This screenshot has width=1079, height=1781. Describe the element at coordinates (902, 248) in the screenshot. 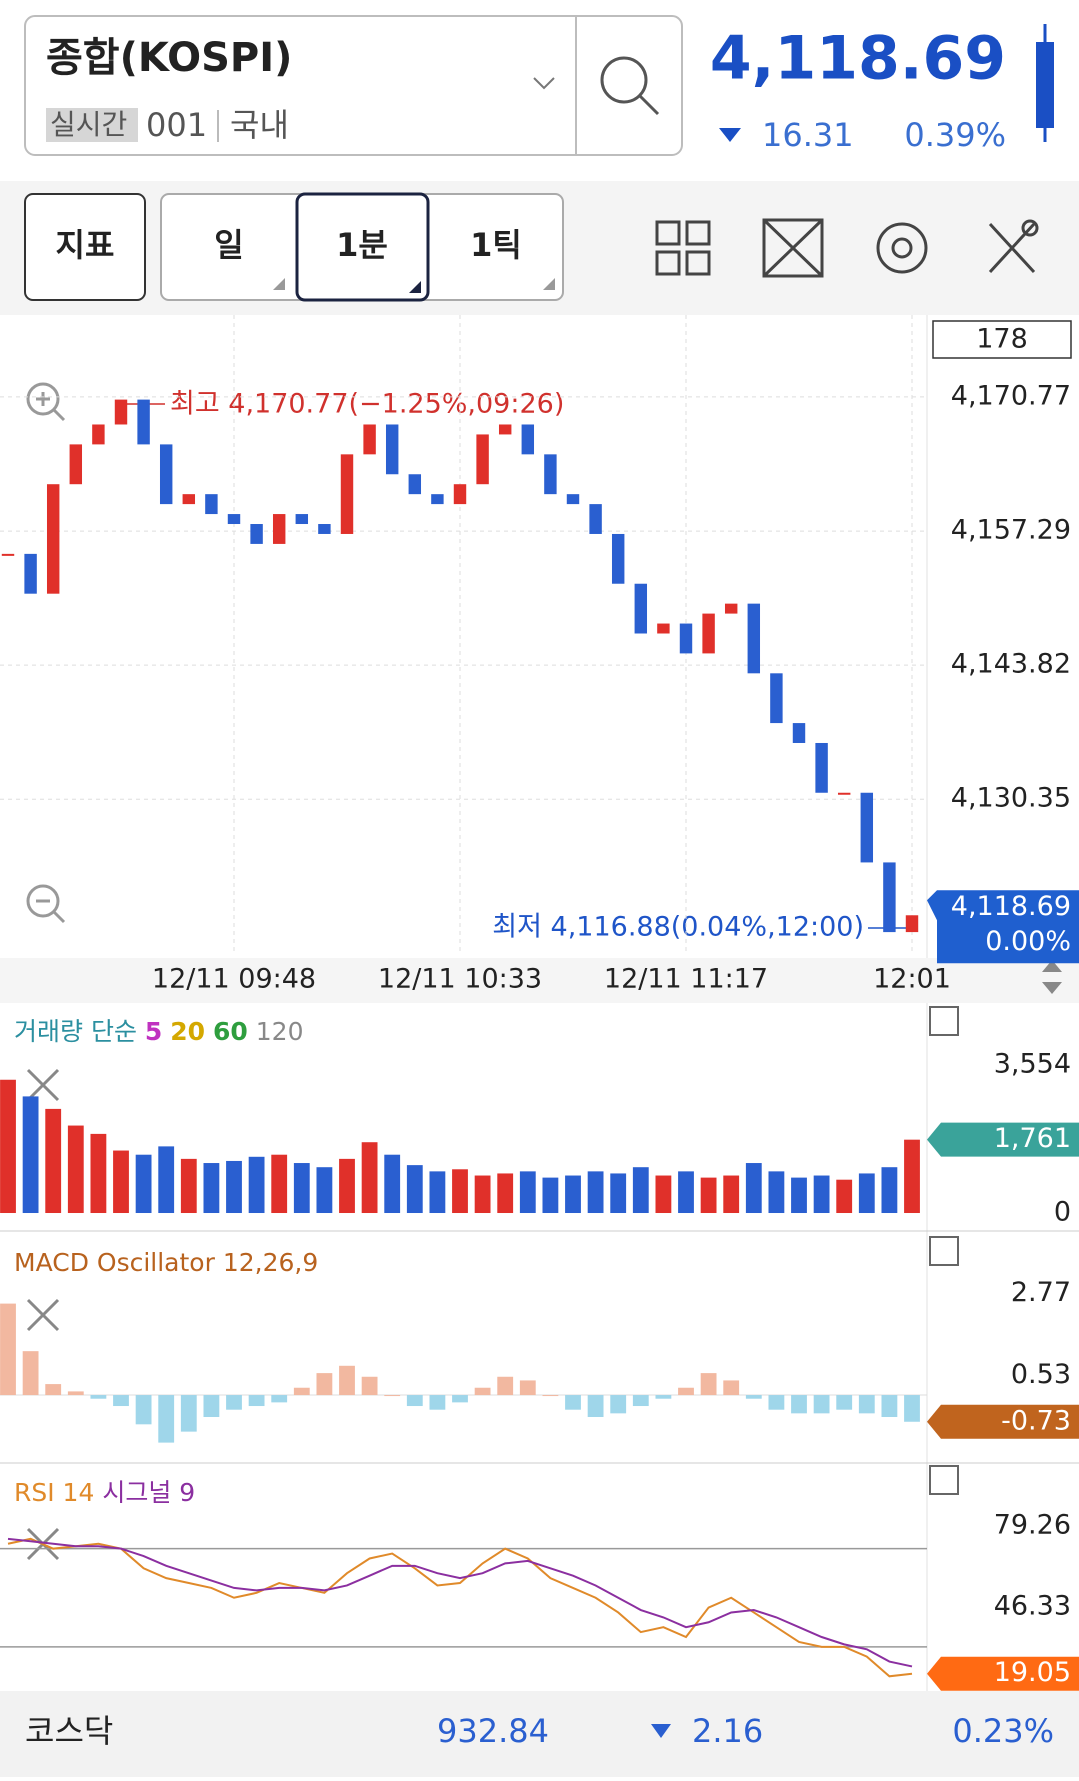

I see `settings-icon` at that location.